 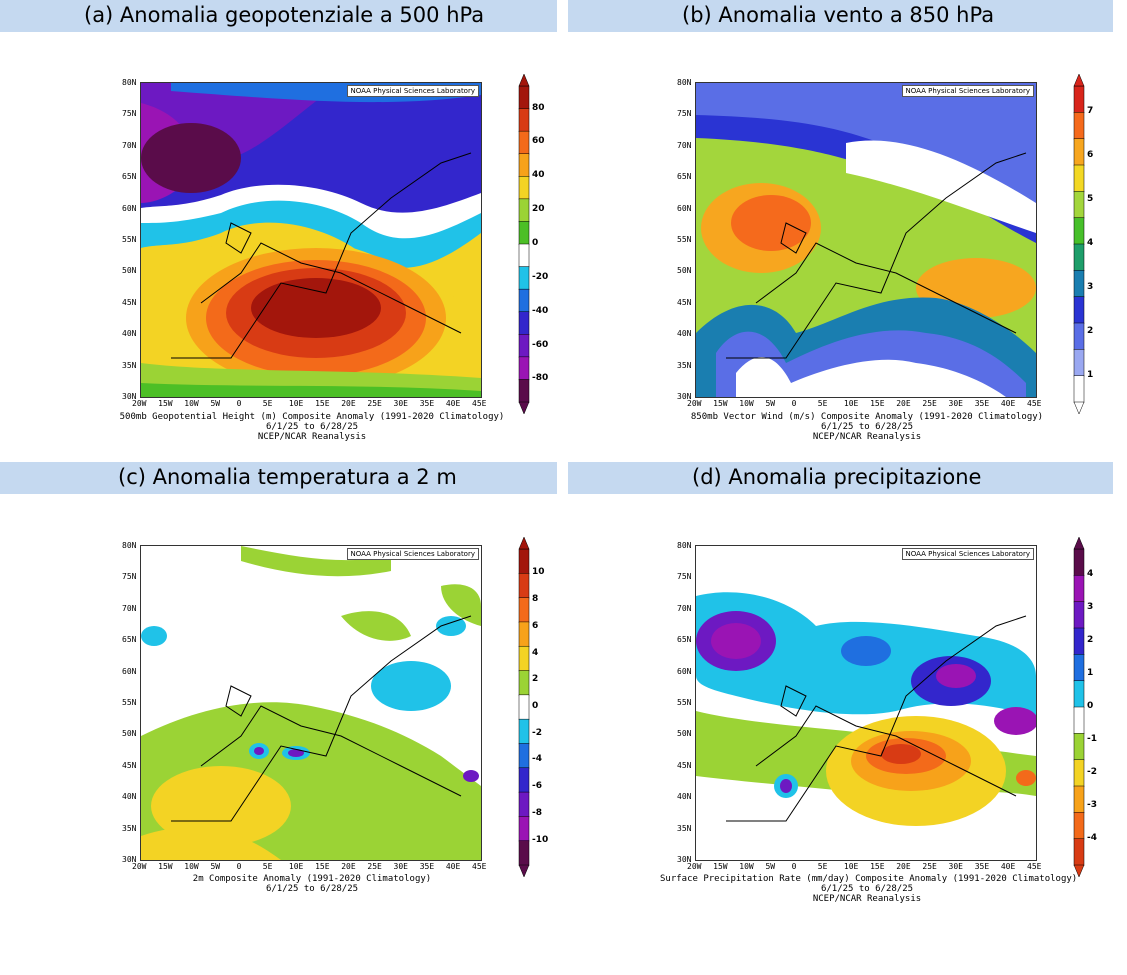 I want to click on panel-c-map: NOAA Physical Sciences Laboratory, so click(x=311, y=703).